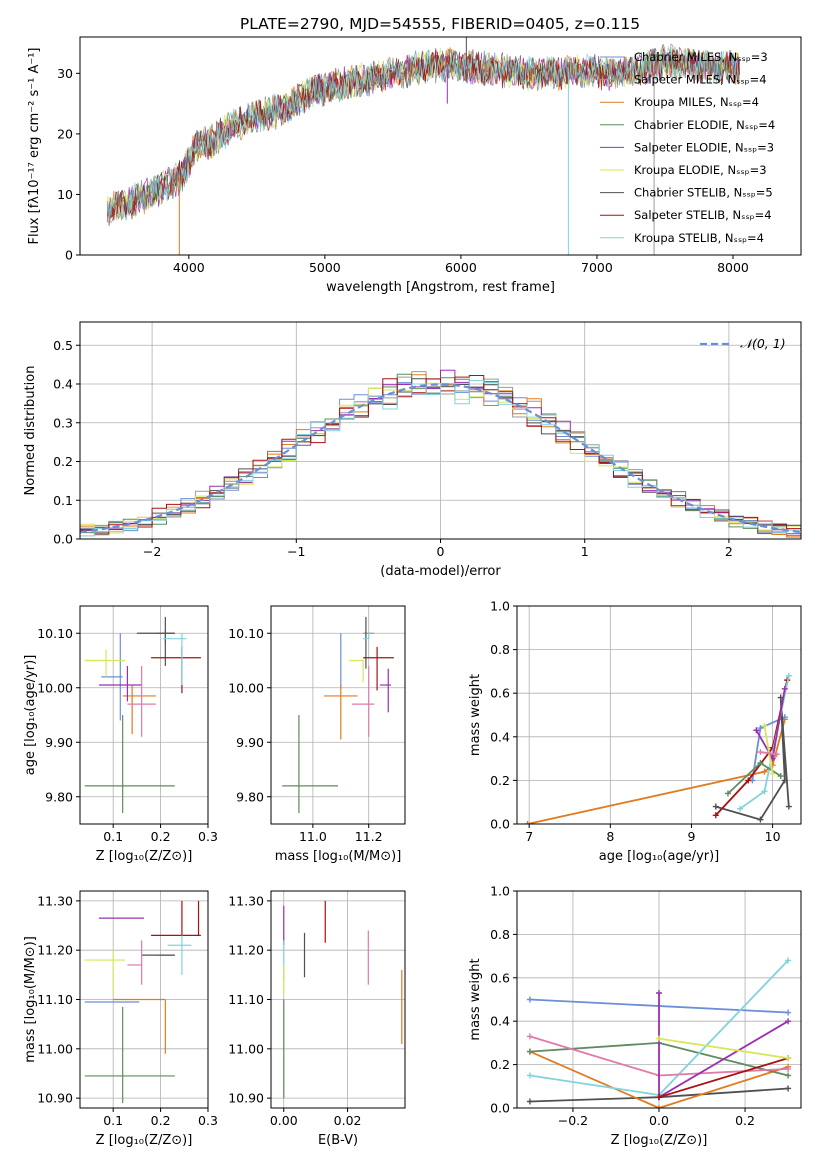 The image size is (819, 1170). Describe the element at coordinates (441, 551) in the screenshot. I see `x-tick-label: 0` at that location.